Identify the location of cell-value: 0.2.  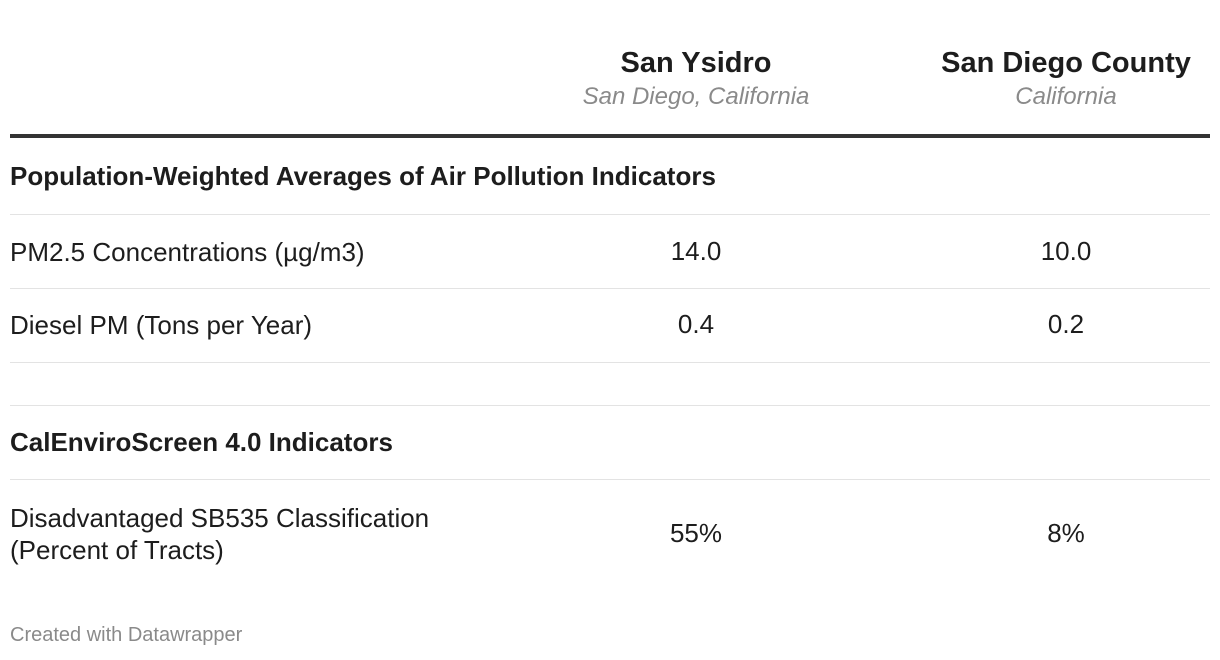
(1066, 324).